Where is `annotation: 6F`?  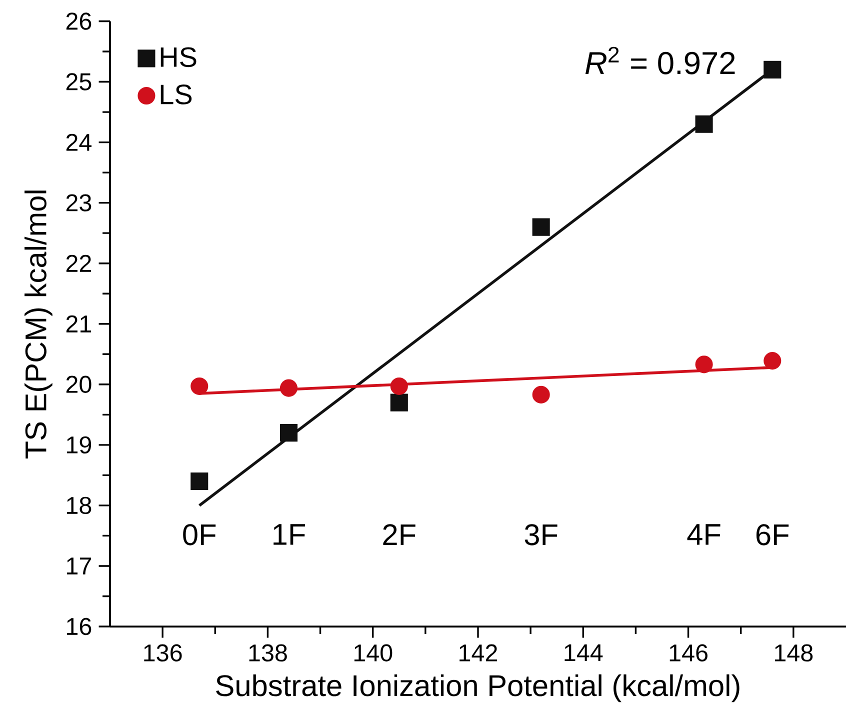 annotation: 6F is located at coordinates (772, 535).